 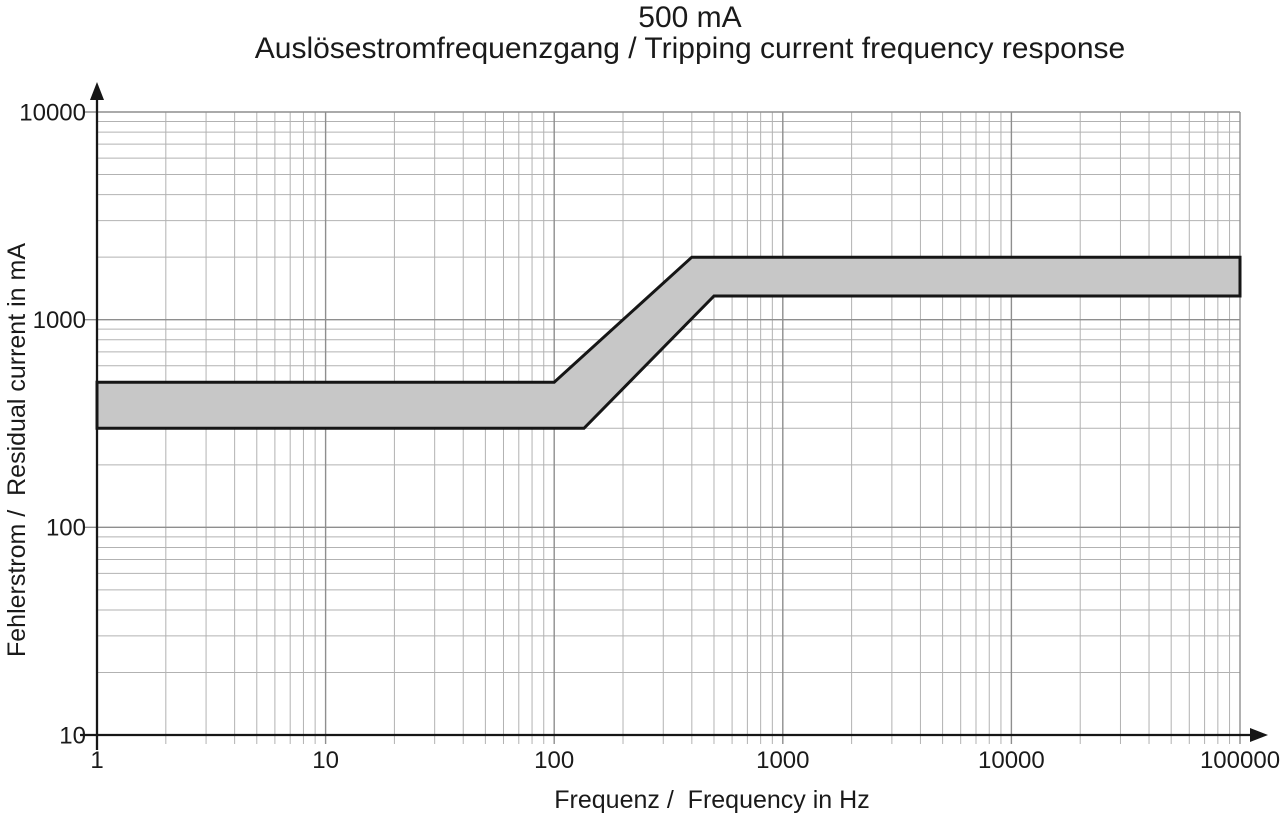 What do you see at coordinates (72, 735) in the screenshot?
I see `y-tick-label: 10` at bounding box center [72, 735].